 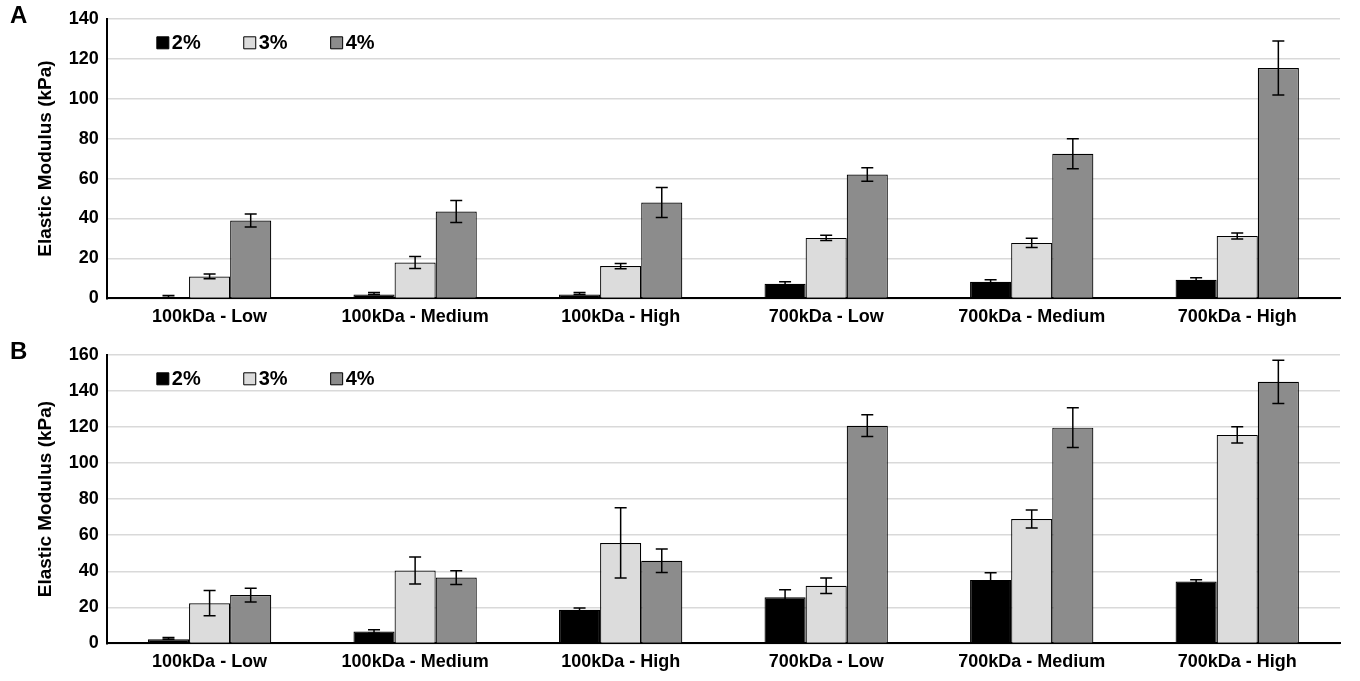 I want to click on y-tick-label: 160, so click(x=83, y=353).